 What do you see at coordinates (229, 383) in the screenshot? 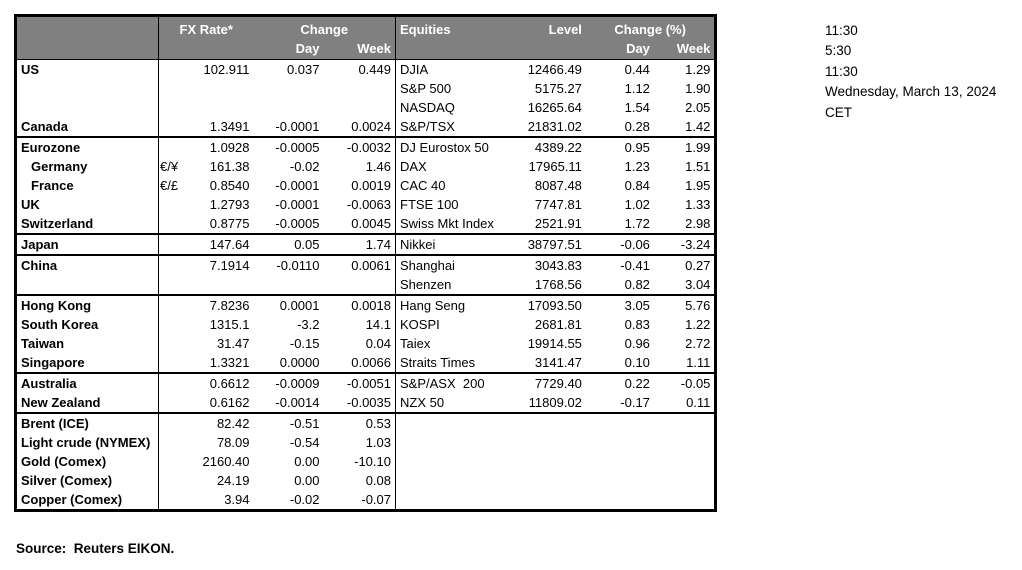
I see `fx-rate-cell: 0.6612` at bounding box center [229, 383].